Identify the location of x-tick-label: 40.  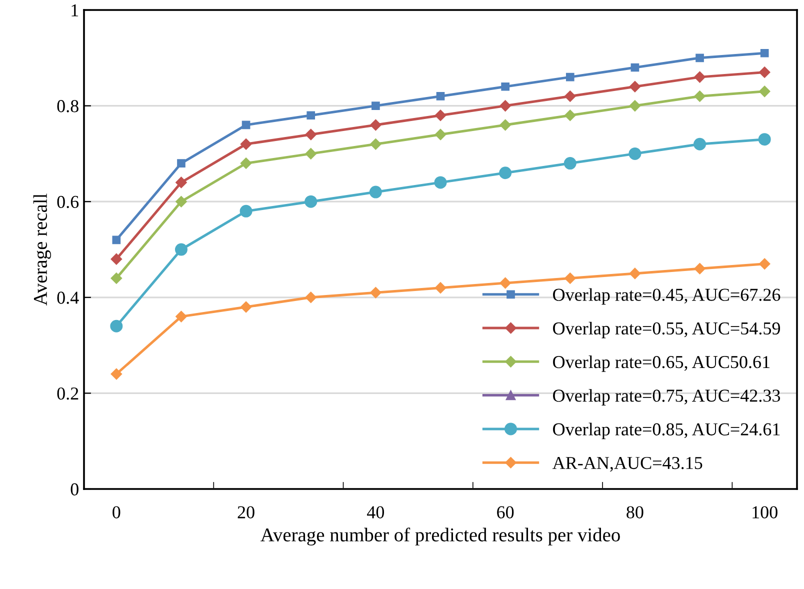
(375, 512).